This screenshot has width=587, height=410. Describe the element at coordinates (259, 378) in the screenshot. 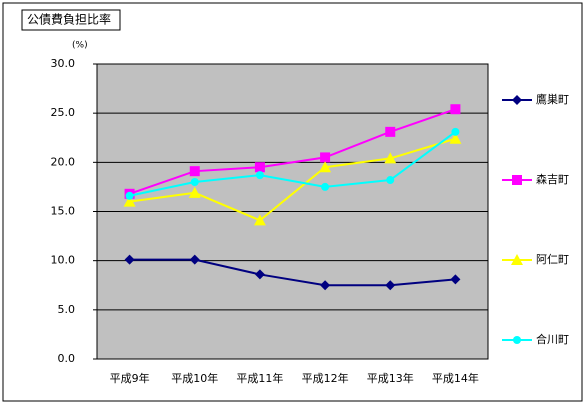

I see `x-tick-label: 平成11年` at that location.